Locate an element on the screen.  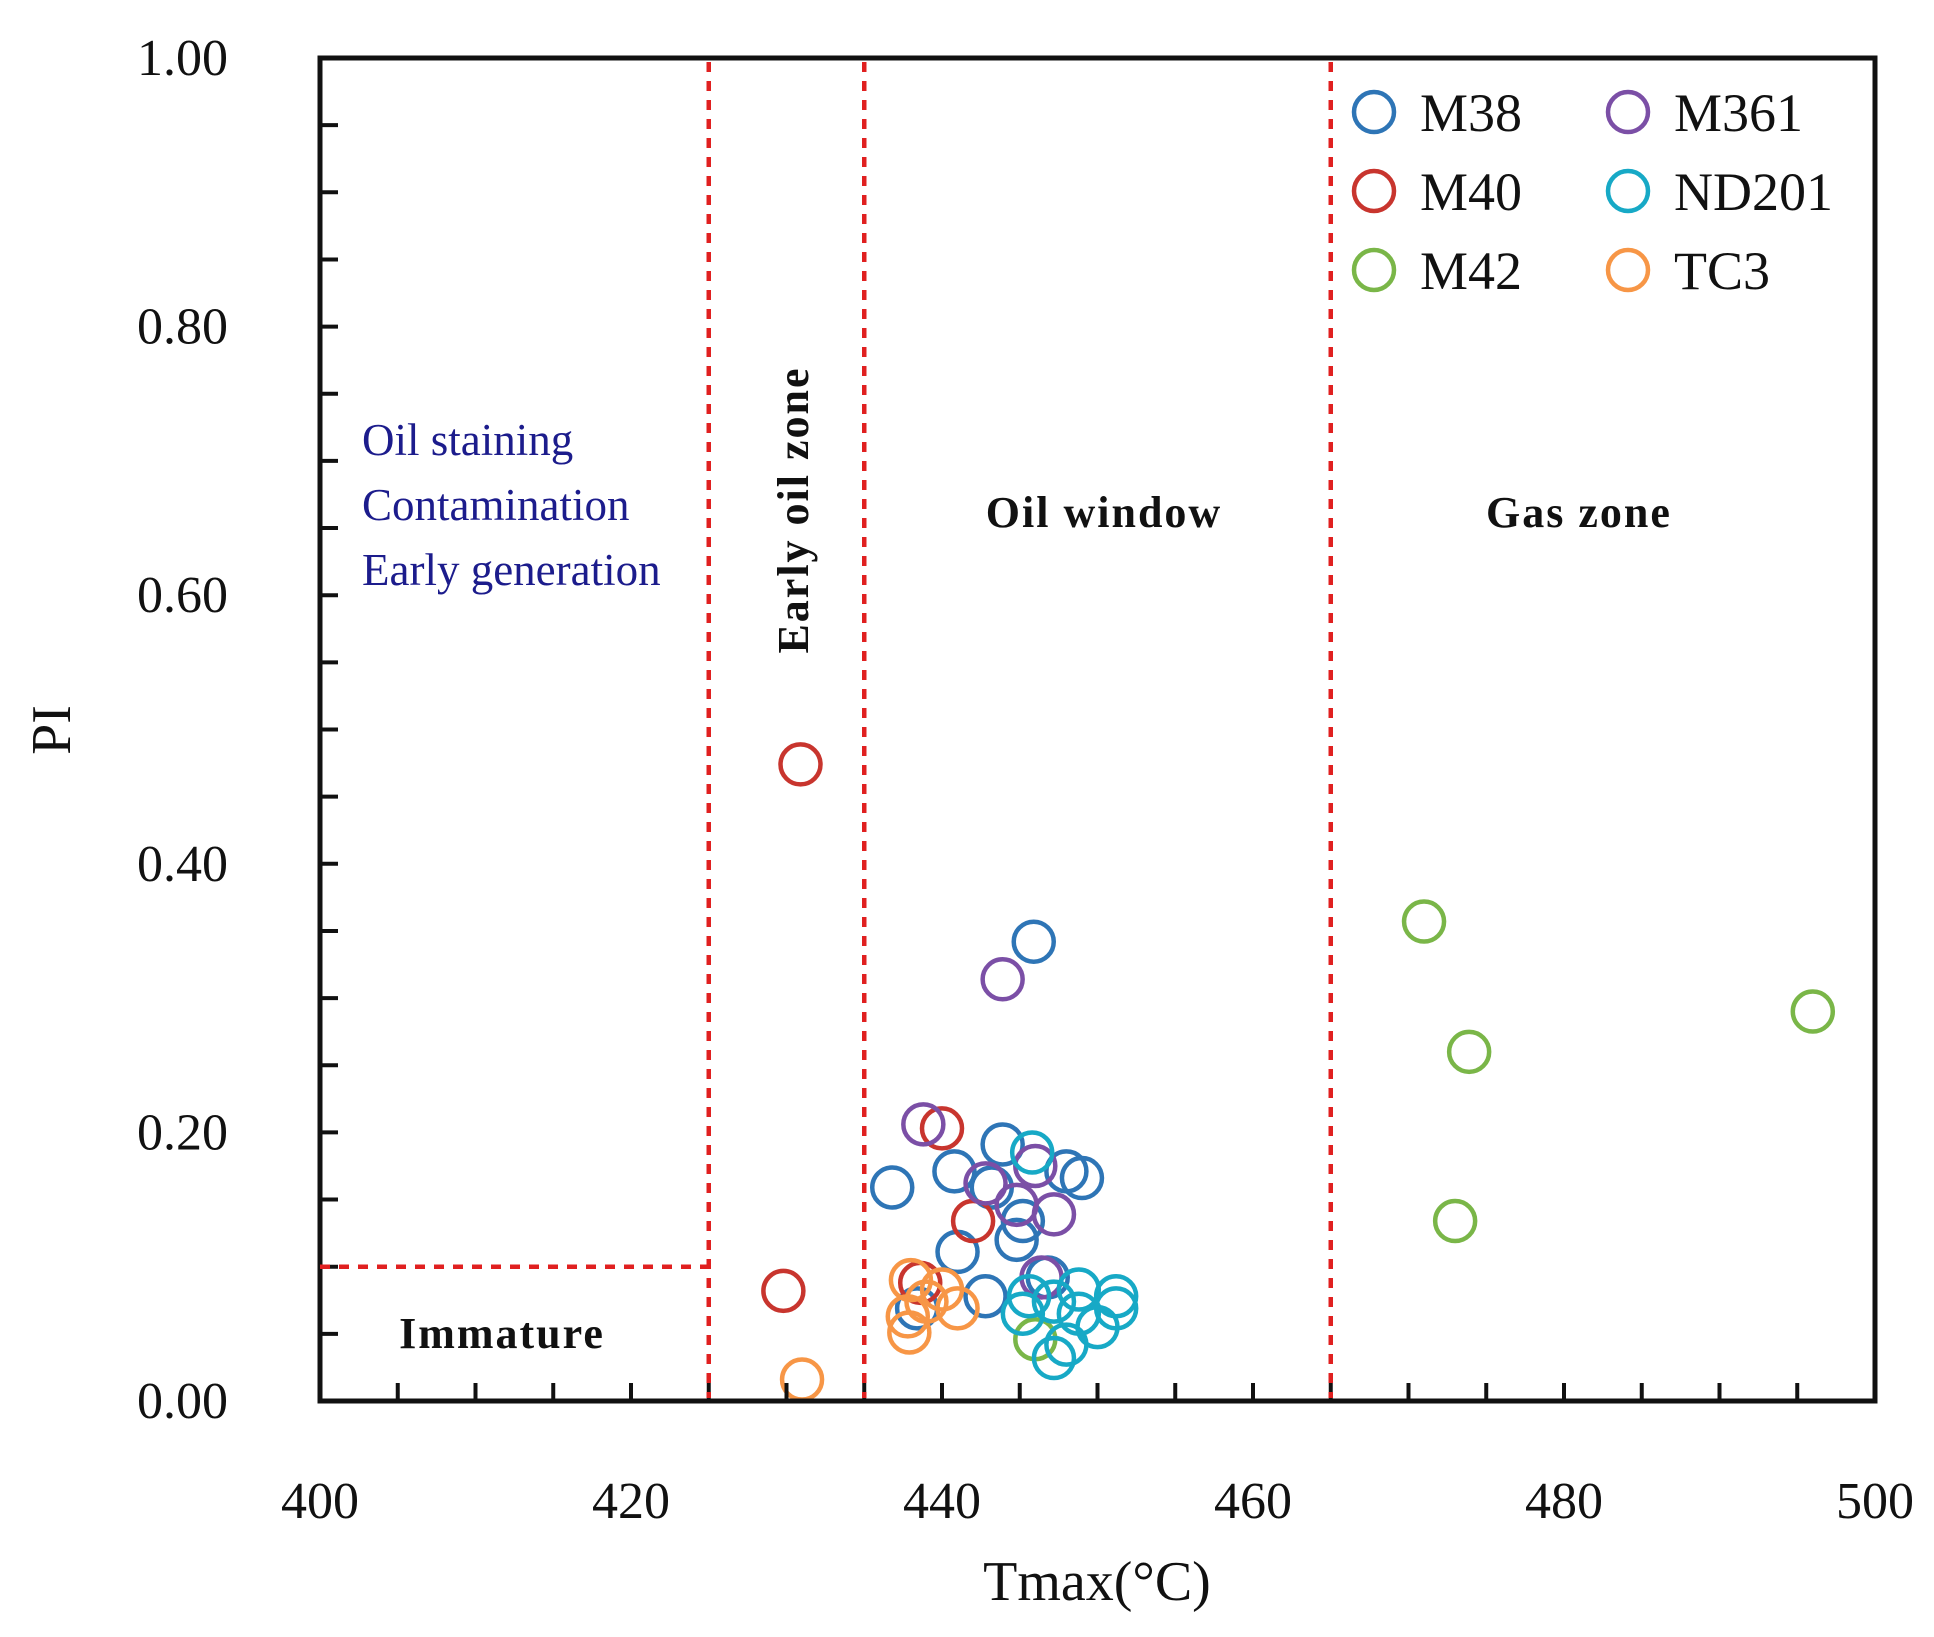
legend-label-tc3: TC3 is located at coordinates (1722, 271).